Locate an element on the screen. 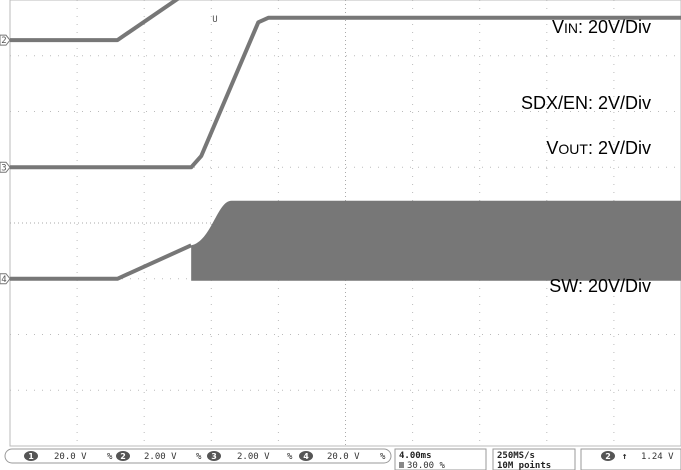  trigger-position-marker: U is located at coordinates (214, 20).